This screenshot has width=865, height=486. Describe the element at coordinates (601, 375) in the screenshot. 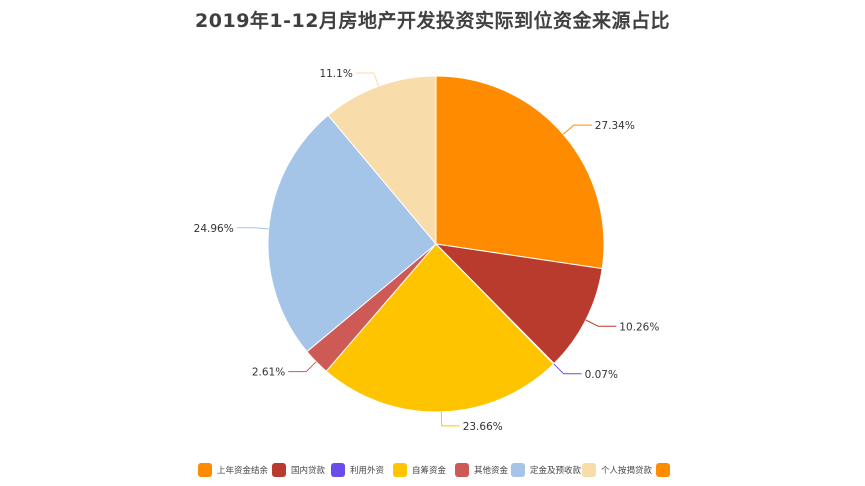

I see `data-label-3: 0.07%` at that location.